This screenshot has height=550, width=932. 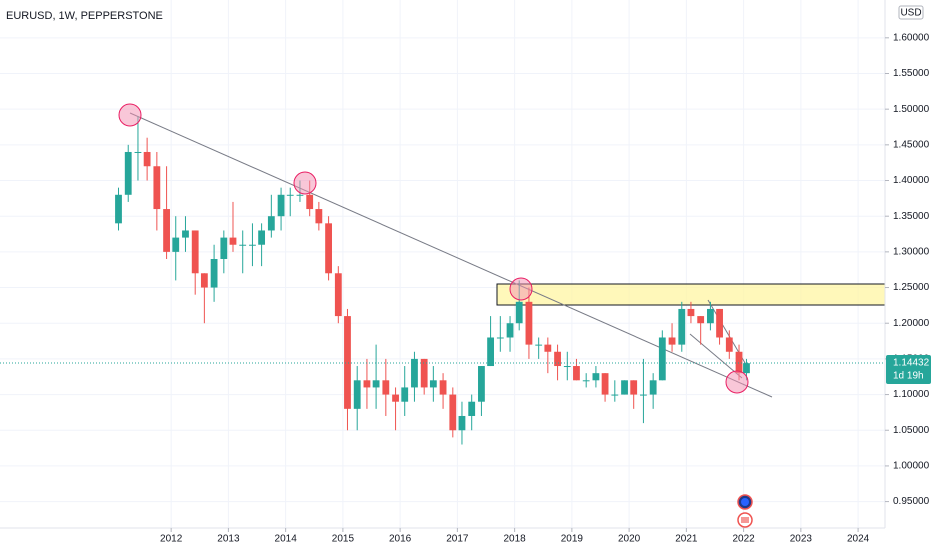 I want to click on currency-box, so click(x=911, y=12).